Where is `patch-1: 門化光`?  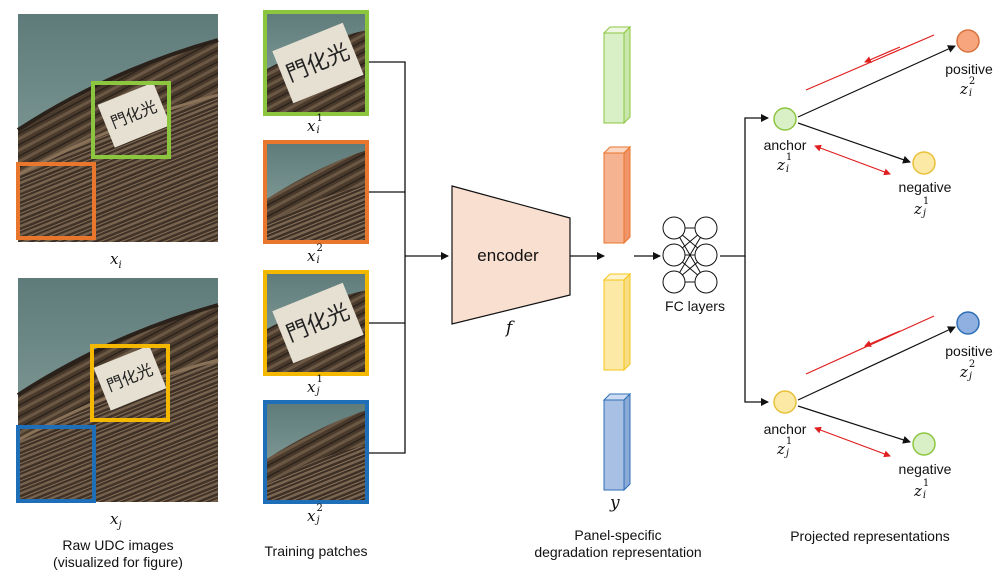 patch-1: 門化光 is located at coordinates (316, 63).